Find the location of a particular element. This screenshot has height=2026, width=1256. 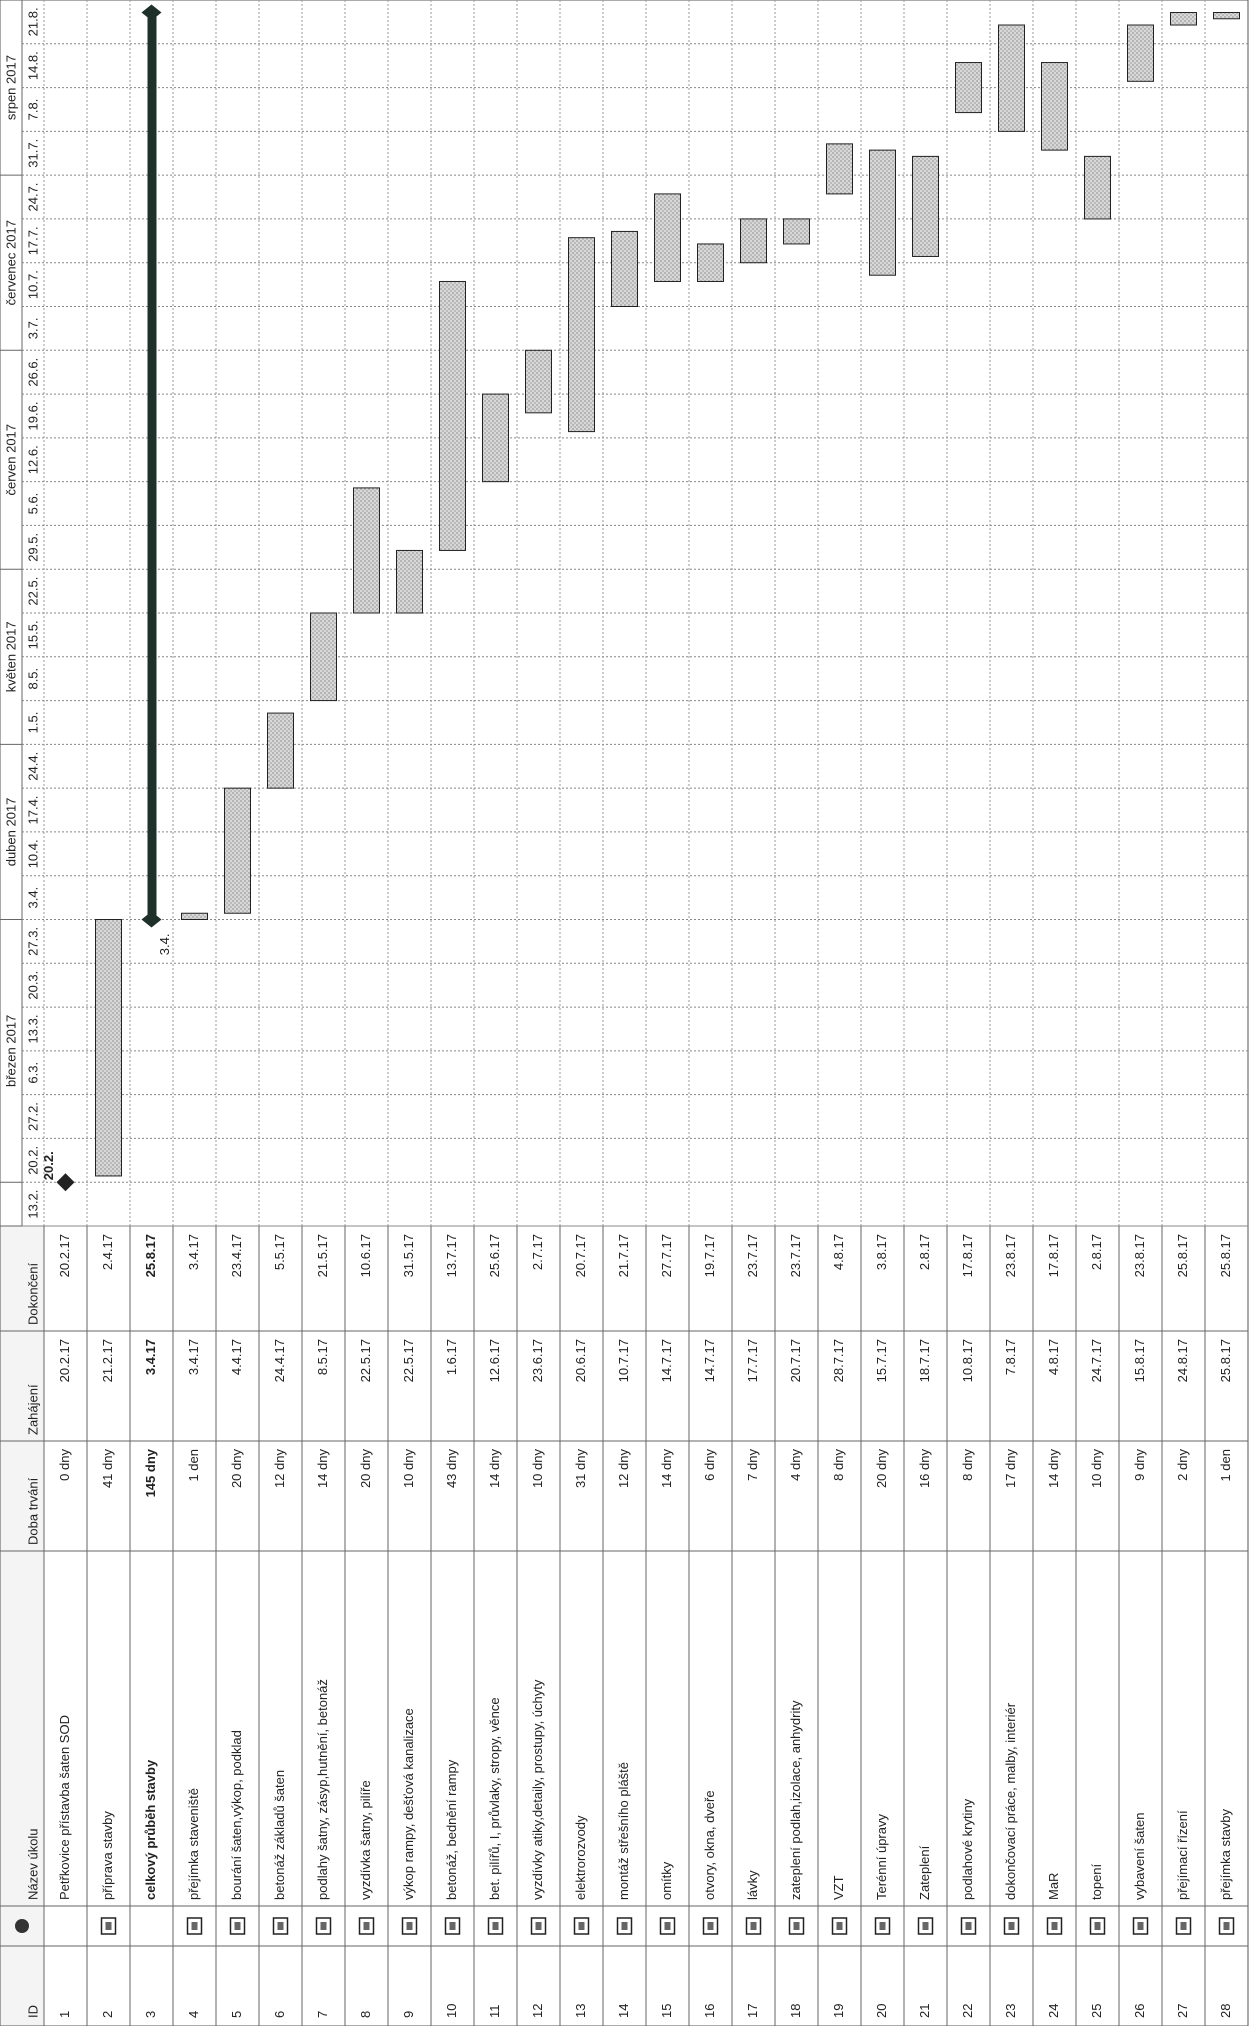

task-finish: 17.8.17 is located at coordinates (1053, 1255).